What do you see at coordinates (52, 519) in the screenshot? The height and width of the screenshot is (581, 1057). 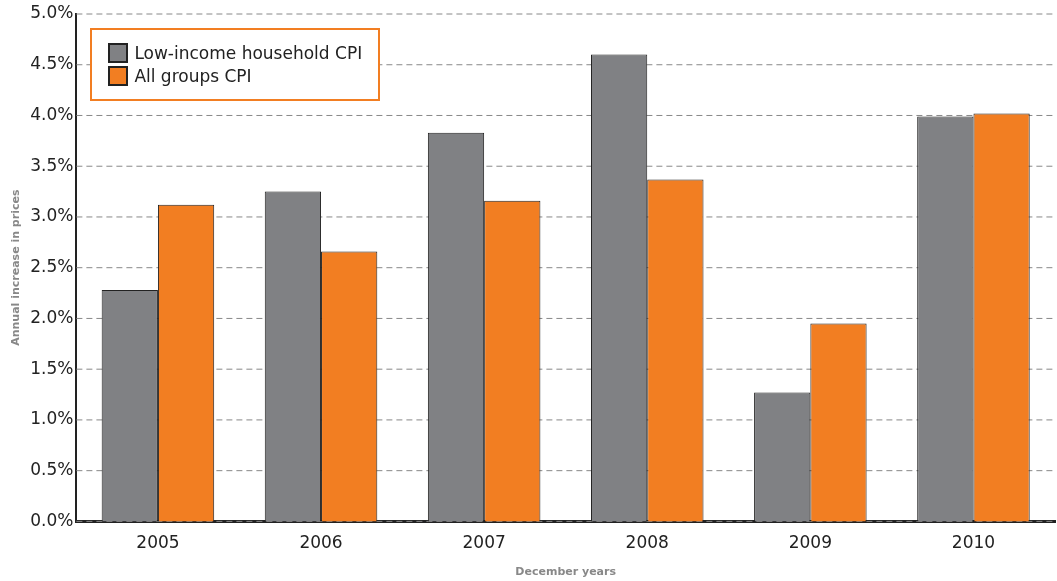 I see `y-tick-label: 0.0%` at bounding box center [52, 519].